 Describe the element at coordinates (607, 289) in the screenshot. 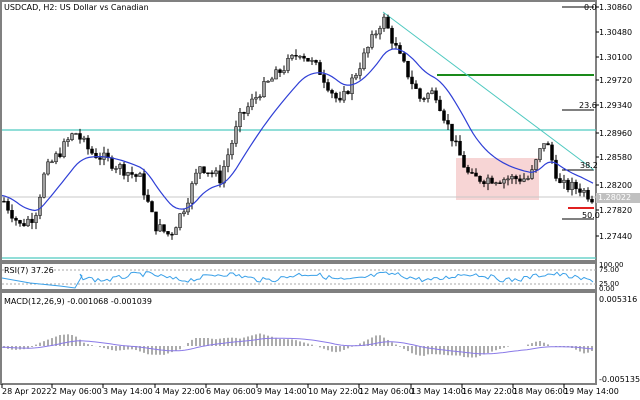

I see `rsi-axis-0: 0.00` at that location.